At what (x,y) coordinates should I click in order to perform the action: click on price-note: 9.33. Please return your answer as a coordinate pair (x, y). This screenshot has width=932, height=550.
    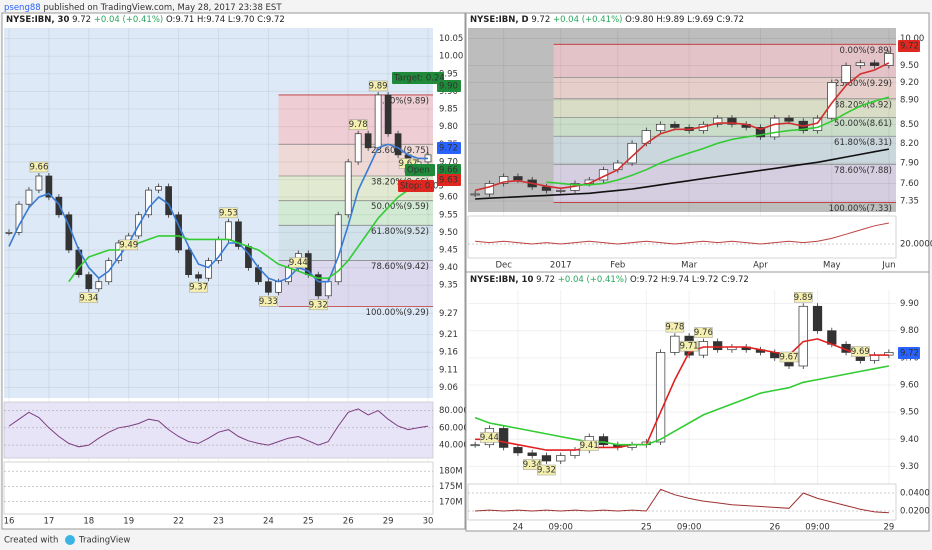
    Looking at the image, I should click on (268, 302).